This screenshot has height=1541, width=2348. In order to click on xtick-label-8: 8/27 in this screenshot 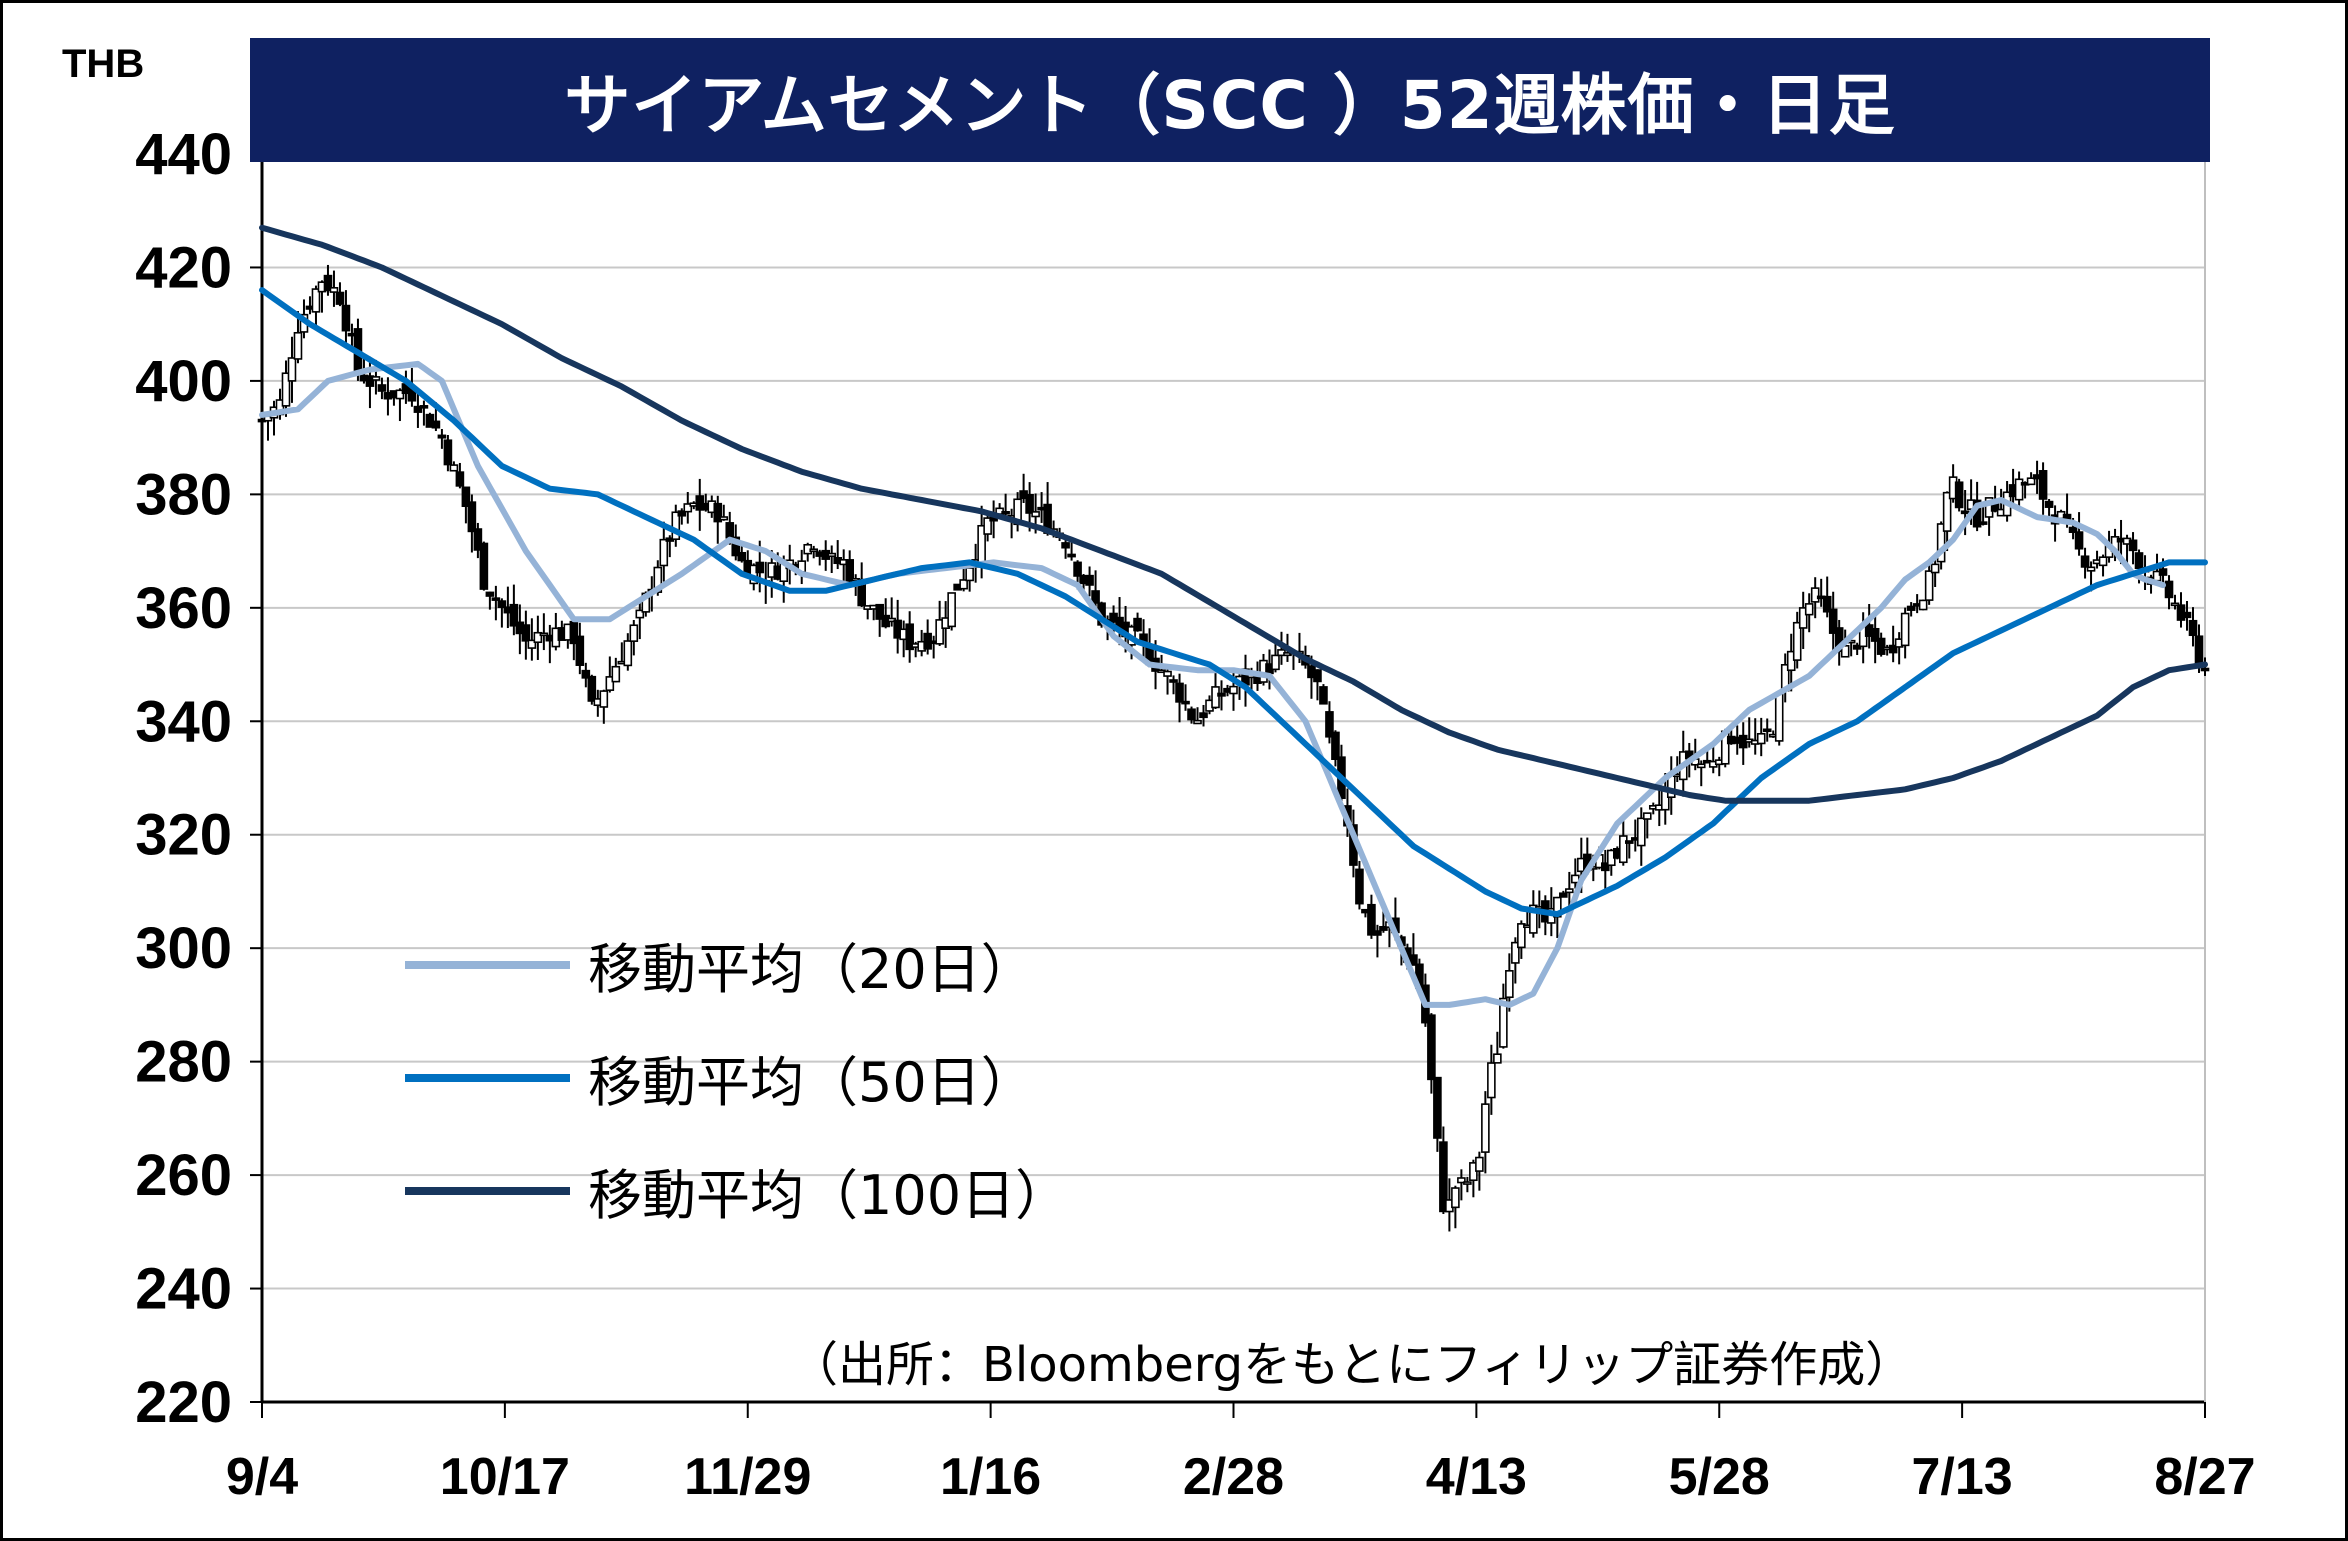, I will do `click(2204, 1477)`.